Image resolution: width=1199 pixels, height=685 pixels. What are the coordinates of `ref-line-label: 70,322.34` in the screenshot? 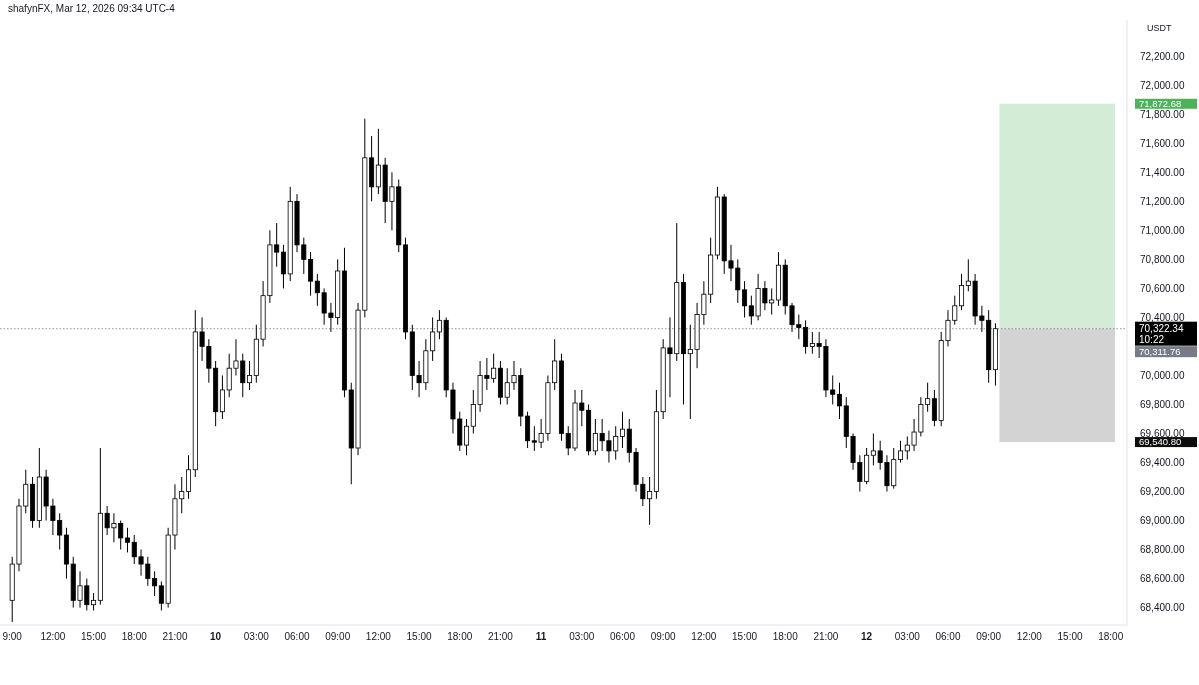 It's located at (1161, 329).